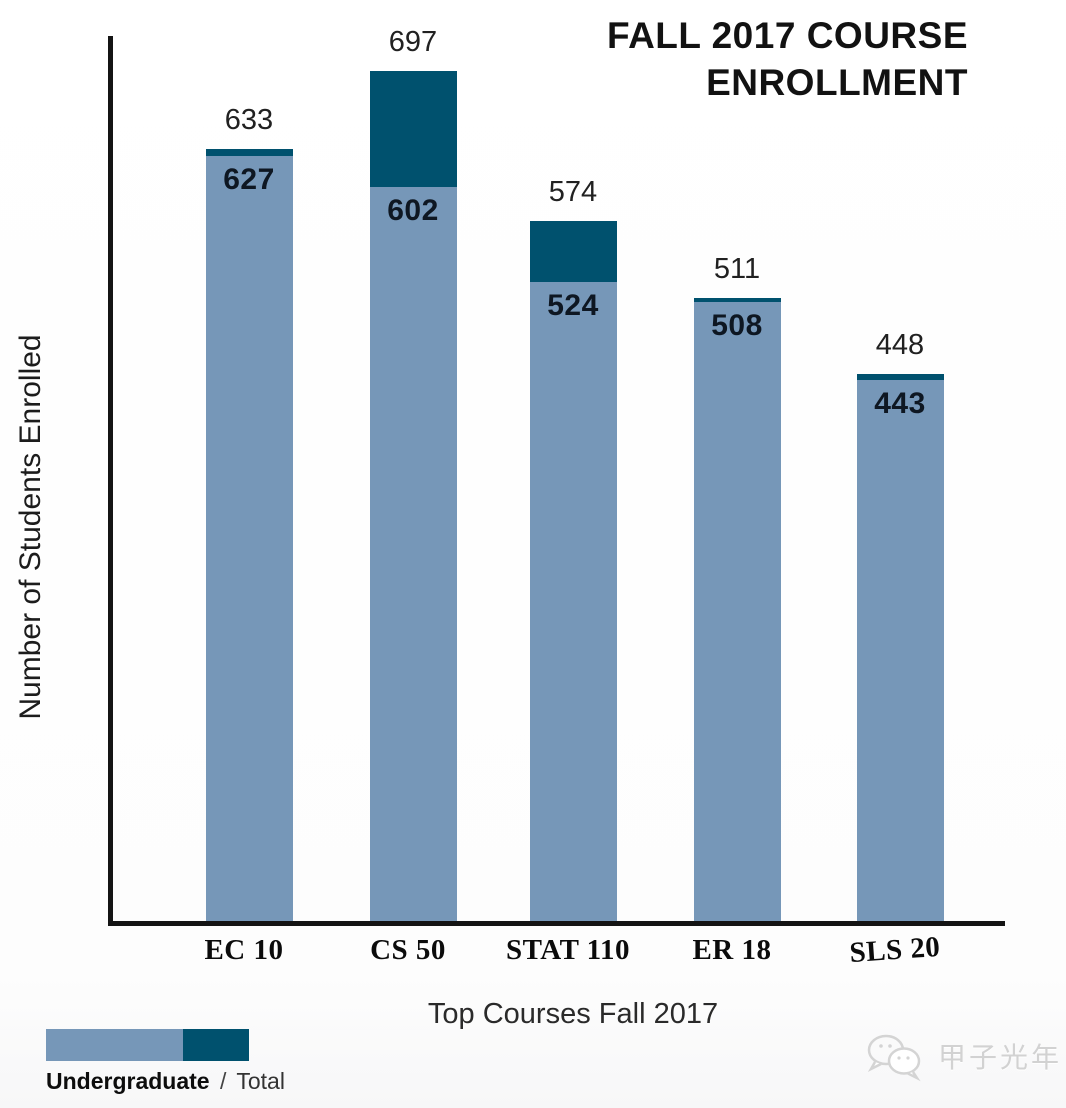 The image size is (1066, 1108). I want to click on bar-undergrad-segment: 524, so click(573, 601).